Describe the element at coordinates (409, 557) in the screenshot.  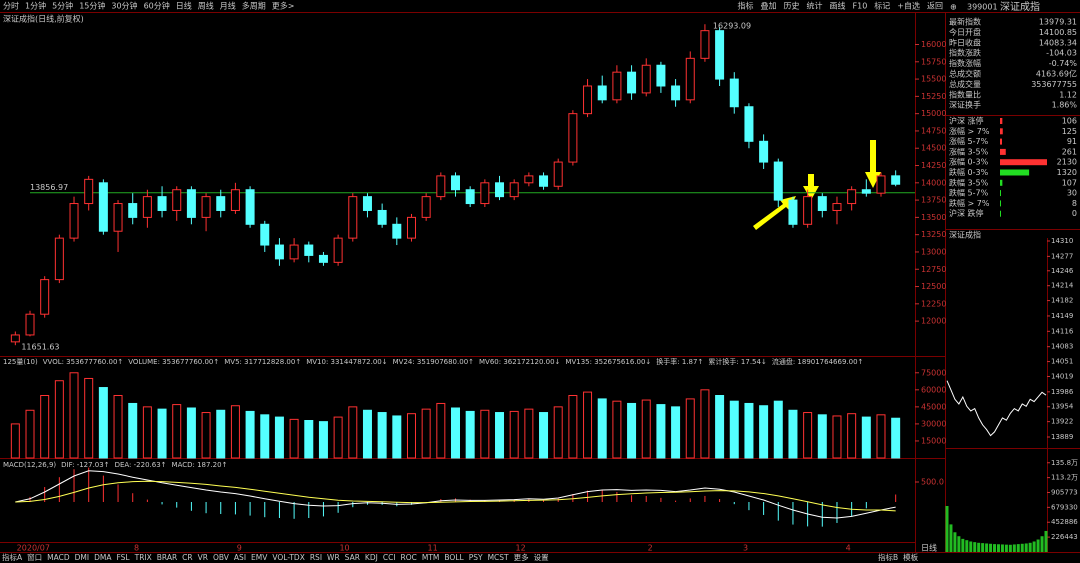
I see `indicator-tab: ROC` at that location.